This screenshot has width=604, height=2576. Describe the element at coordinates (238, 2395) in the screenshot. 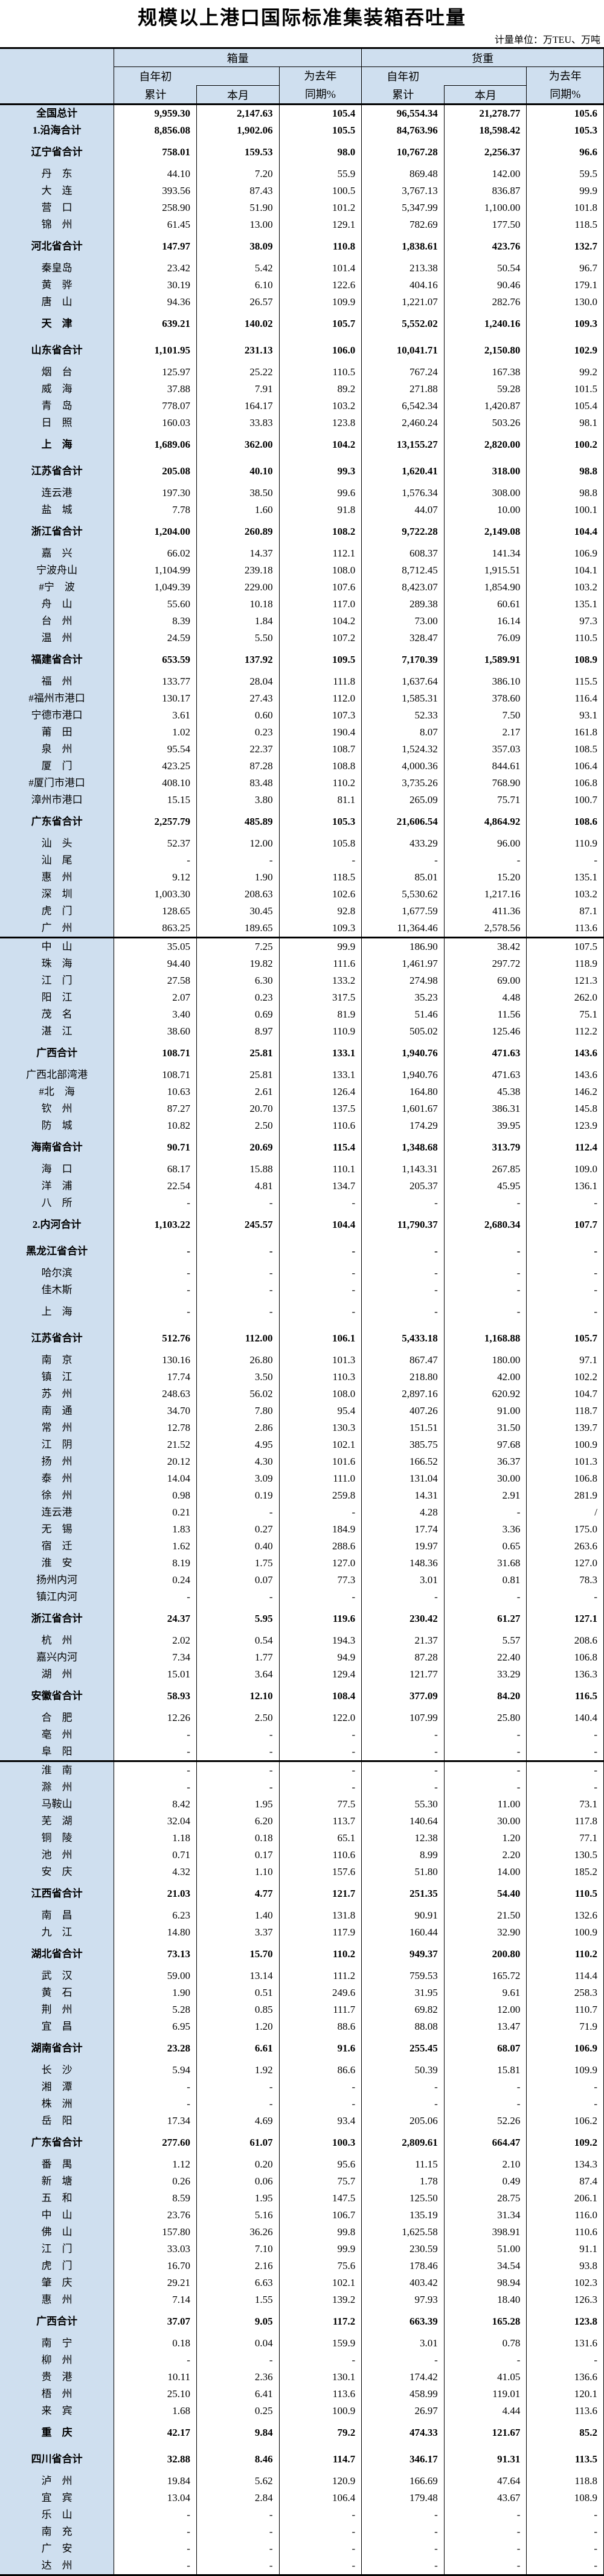

I see `cell: 6.41` at that location.